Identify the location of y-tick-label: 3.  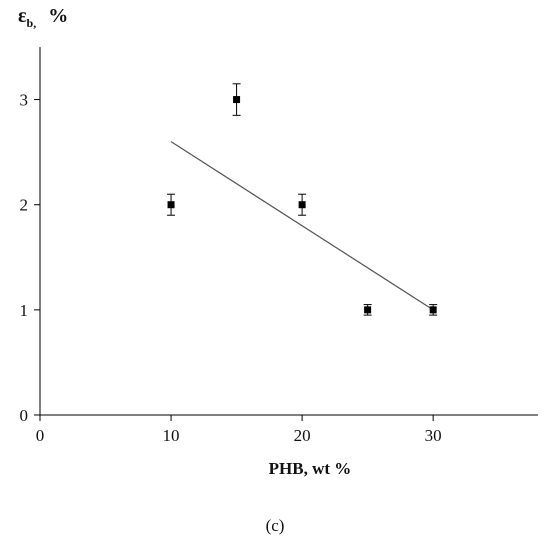
(24, 100).